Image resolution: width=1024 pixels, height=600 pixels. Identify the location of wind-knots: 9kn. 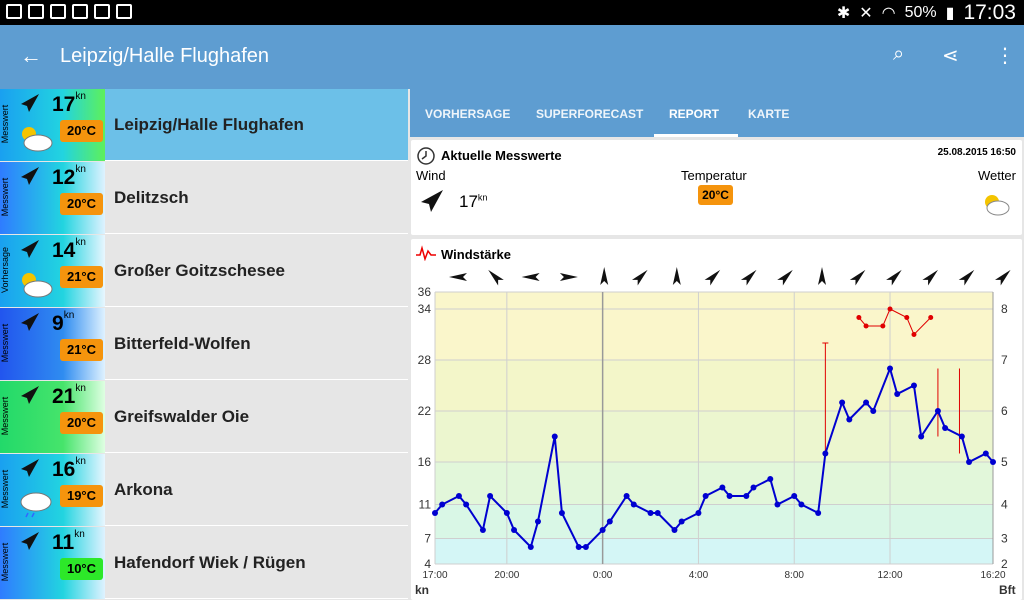
(63, 322).